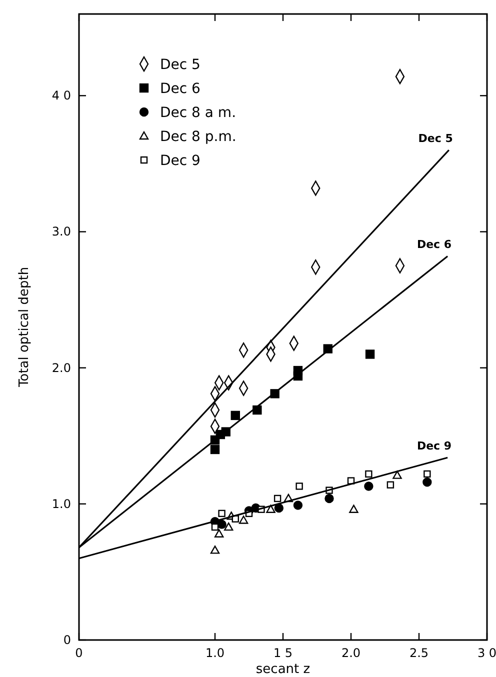 This screenshot has height=677, width=496. What do you see at coordinates (180, 65) in the screenshot?
I see `legend-label: Dec 5` at bounding box center [180, 65].